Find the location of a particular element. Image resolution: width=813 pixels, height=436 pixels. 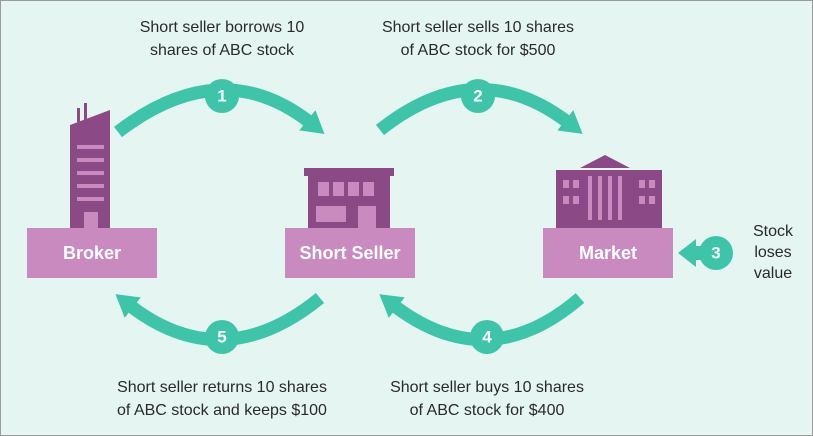

step-text: shares of ABC stock is located at coordinates (222, 50).